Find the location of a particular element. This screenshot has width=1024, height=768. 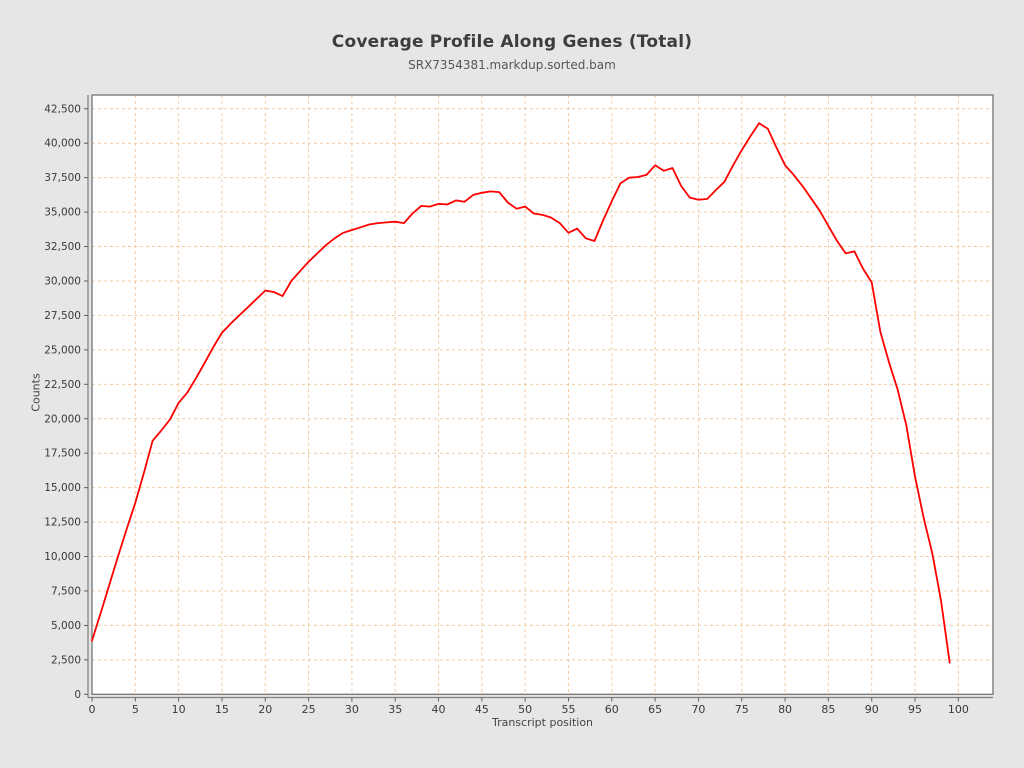

svg-text: 75 is located at coordinates (742, 709).